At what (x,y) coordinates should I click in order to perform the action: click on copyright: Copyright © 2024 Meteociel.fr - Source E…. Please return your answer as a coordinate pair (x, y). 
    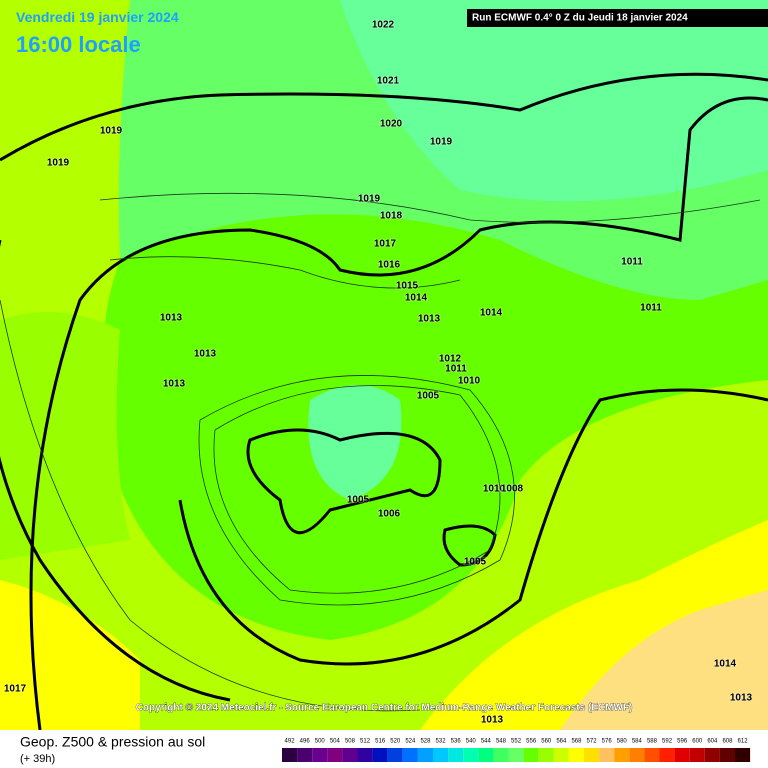
    Looking at the image, I should click on (384, 708).